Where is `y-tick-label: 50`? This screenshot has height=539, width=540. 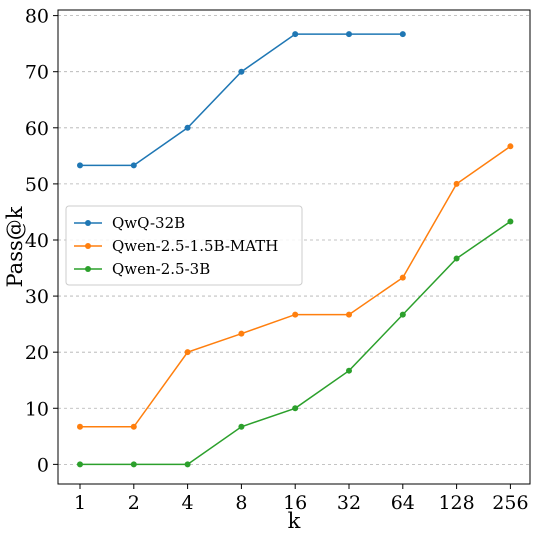
y-tick-label: 50 is located at coordinates (37, 185).